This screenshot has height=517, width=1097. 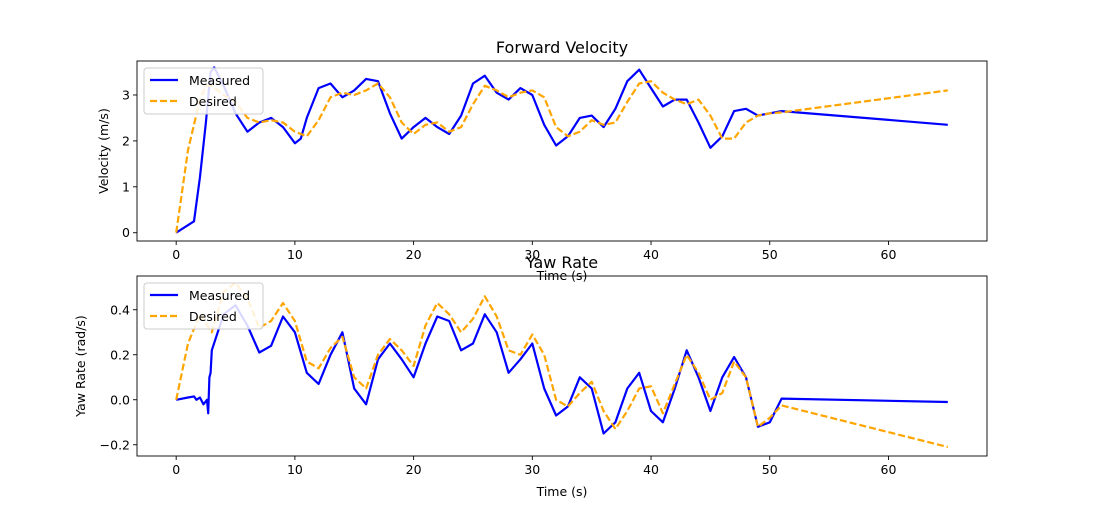 What do you see at coordinates (126, 232) in the screenshot?
I see `y-tick-label: 0` at bounding box center [126, 232].